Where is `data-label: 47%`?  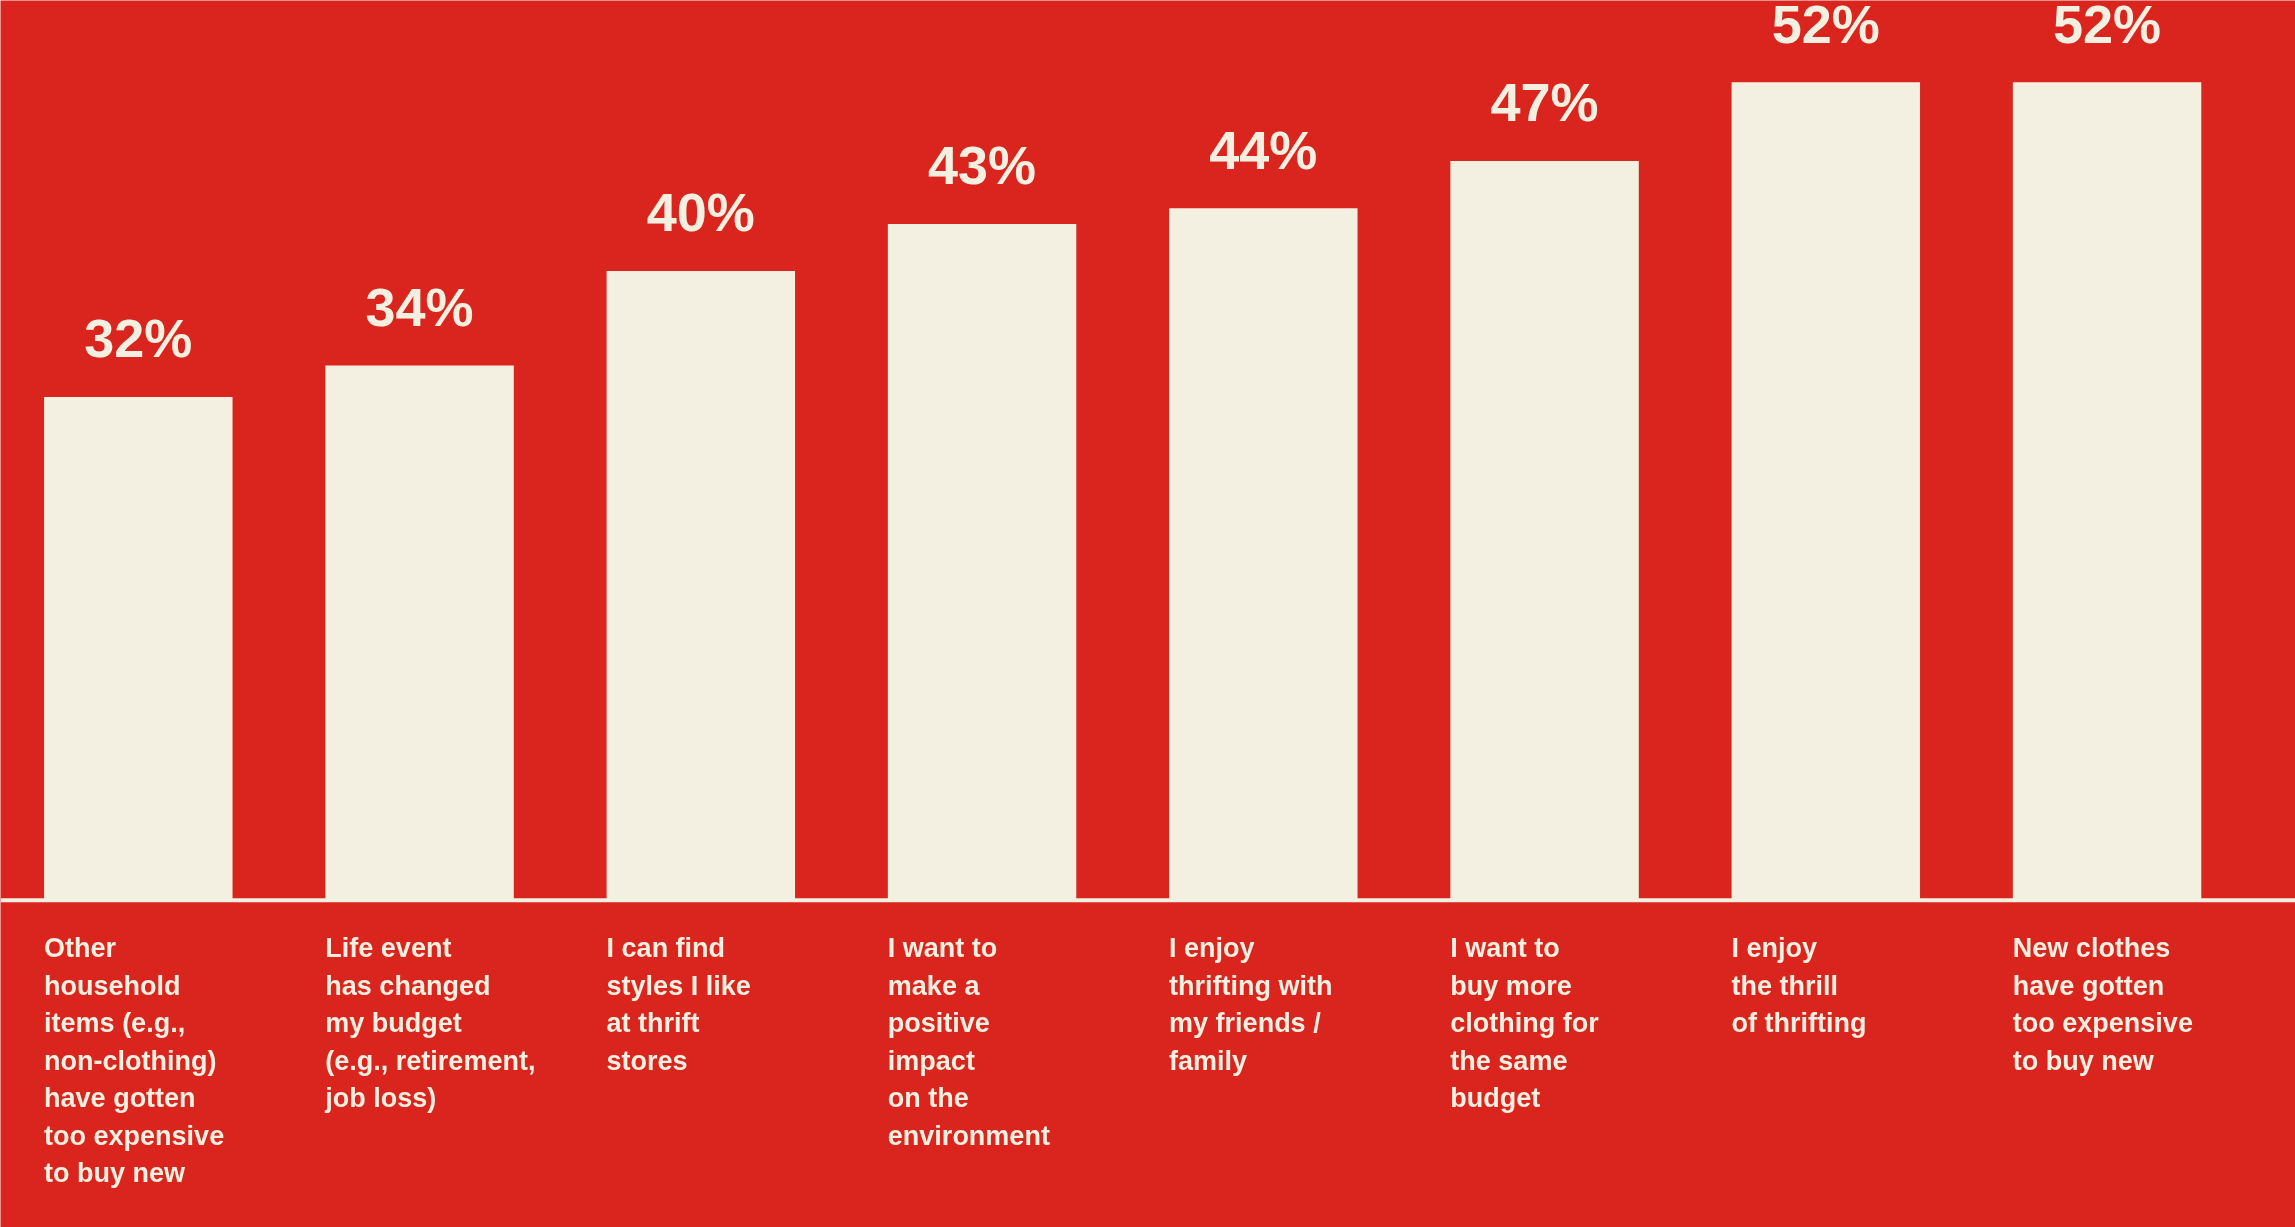
data-label: 47% is located at coordinates (1544, 102).